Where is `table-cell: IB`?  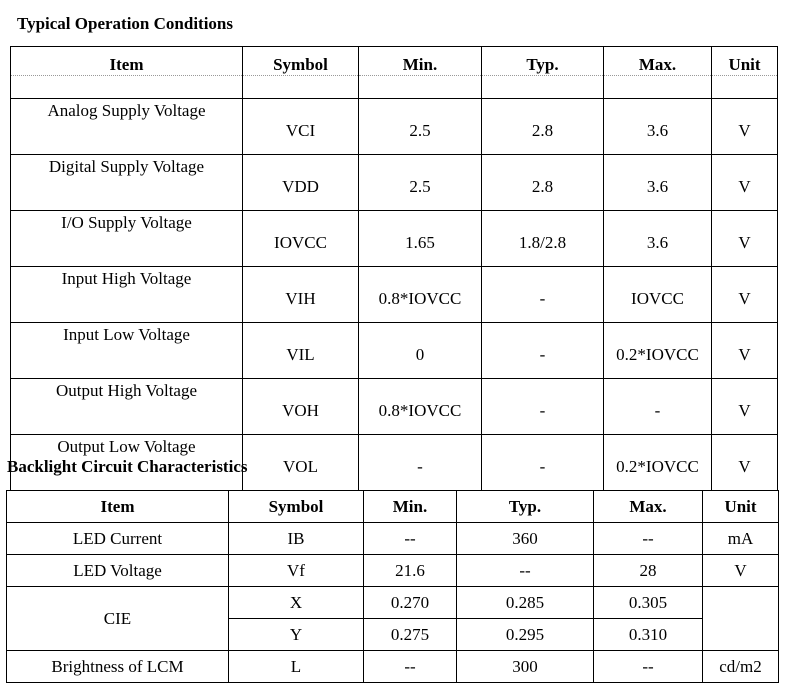
table-cell: IB is located at coordinates (296, 538).